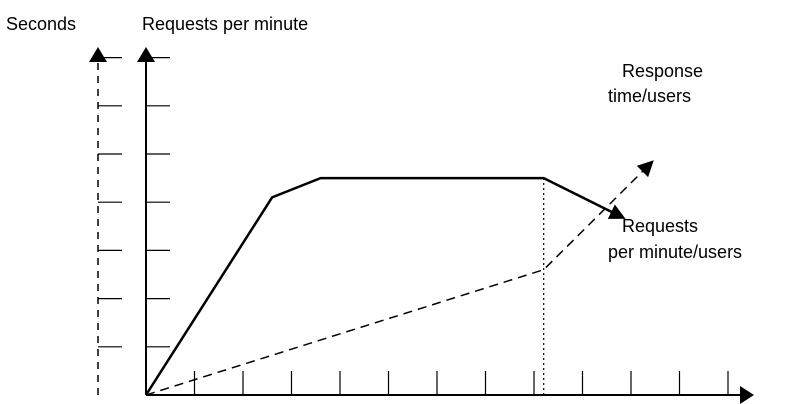 The image size is (790, 404). Describe the element at coordinates (41, 24) in the screenshot. I see `y2-axis-label: Seconds` at that location.